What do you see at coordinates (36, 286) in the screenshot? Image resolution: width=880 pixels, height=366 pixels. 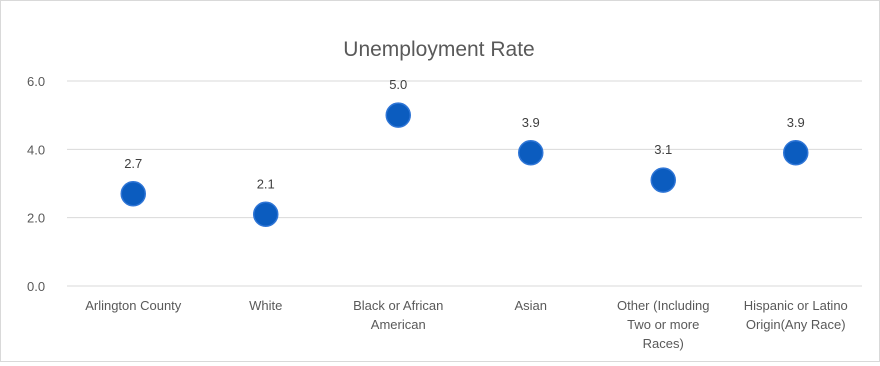 I see `y-tick-label: 0.0` at bounding box center [36, 286].